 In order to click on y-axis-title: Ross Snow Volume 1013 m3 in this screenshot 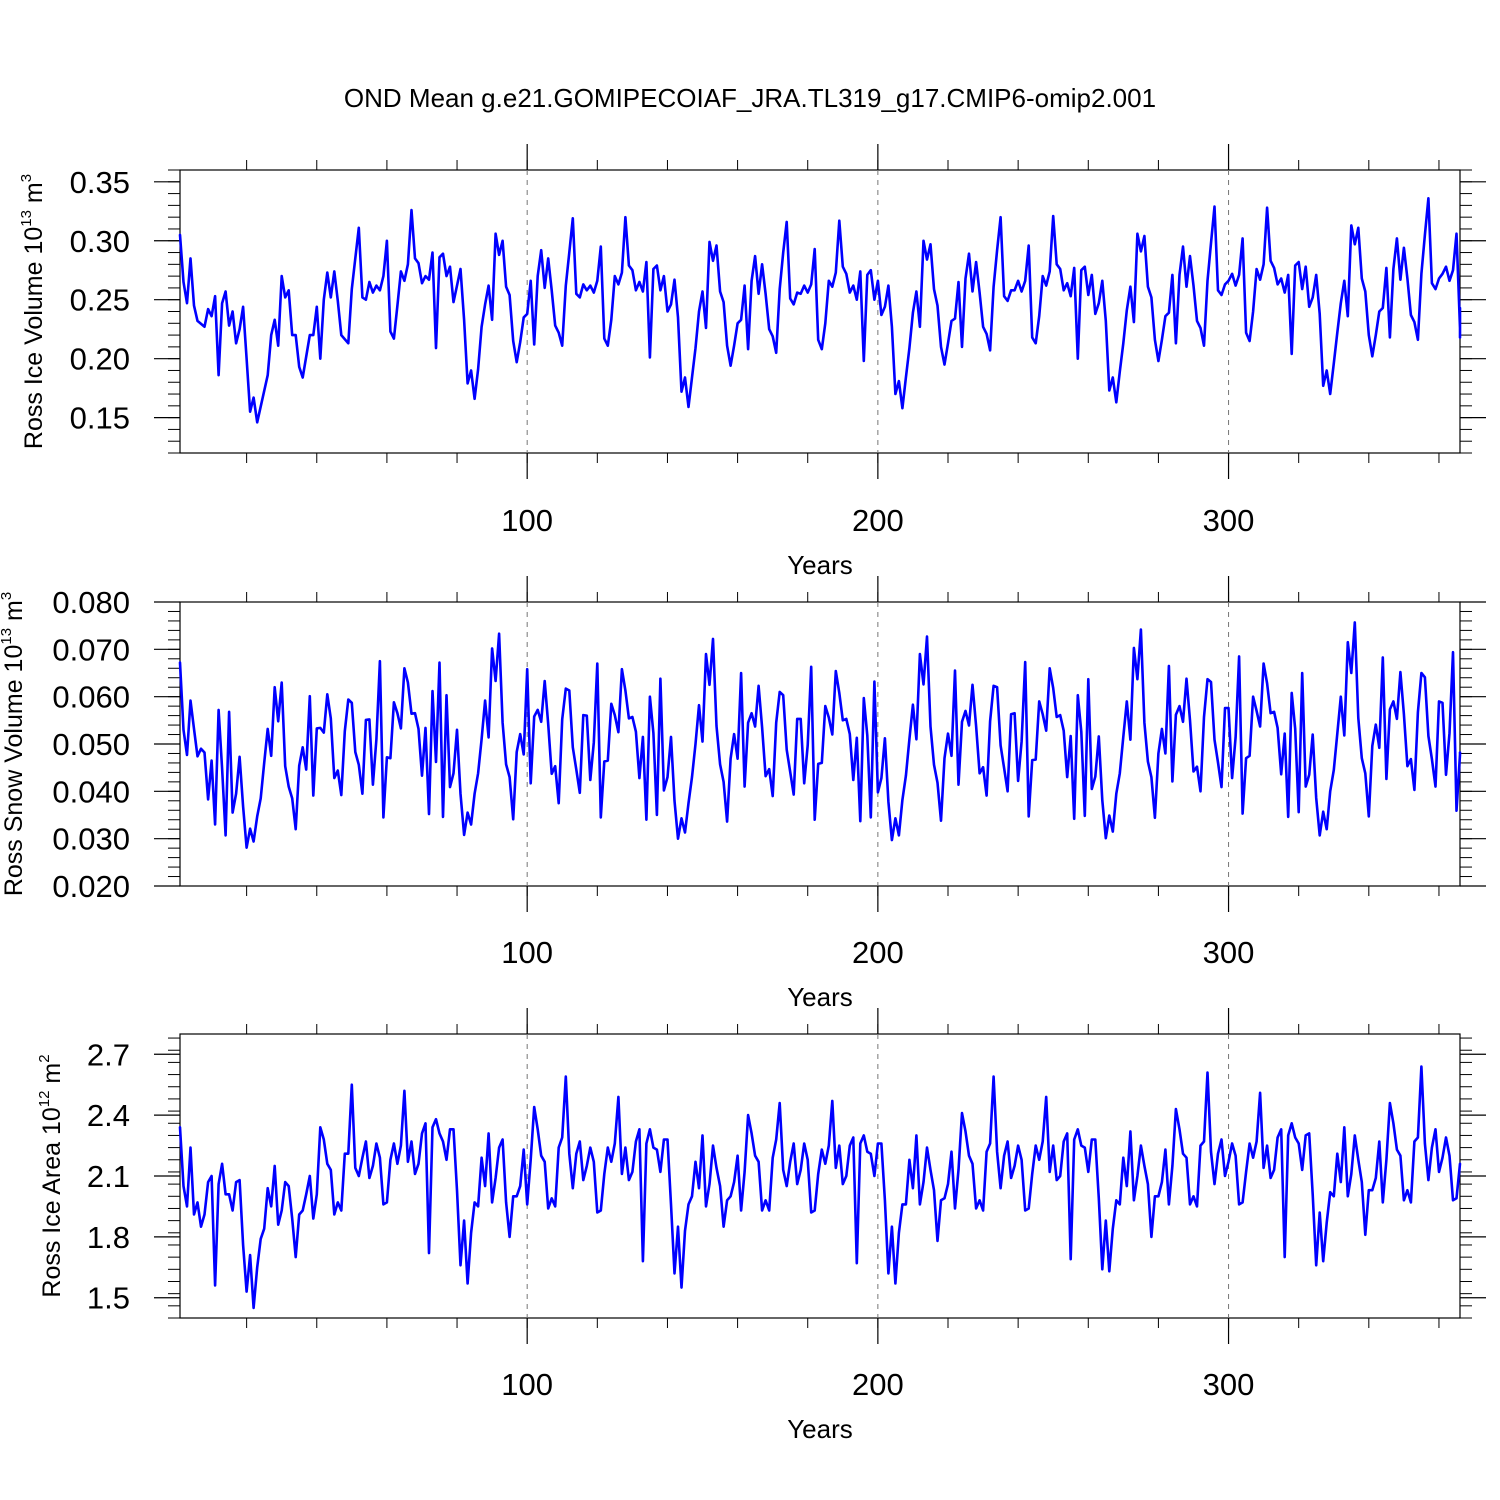, I will do `click(14, 744)`.